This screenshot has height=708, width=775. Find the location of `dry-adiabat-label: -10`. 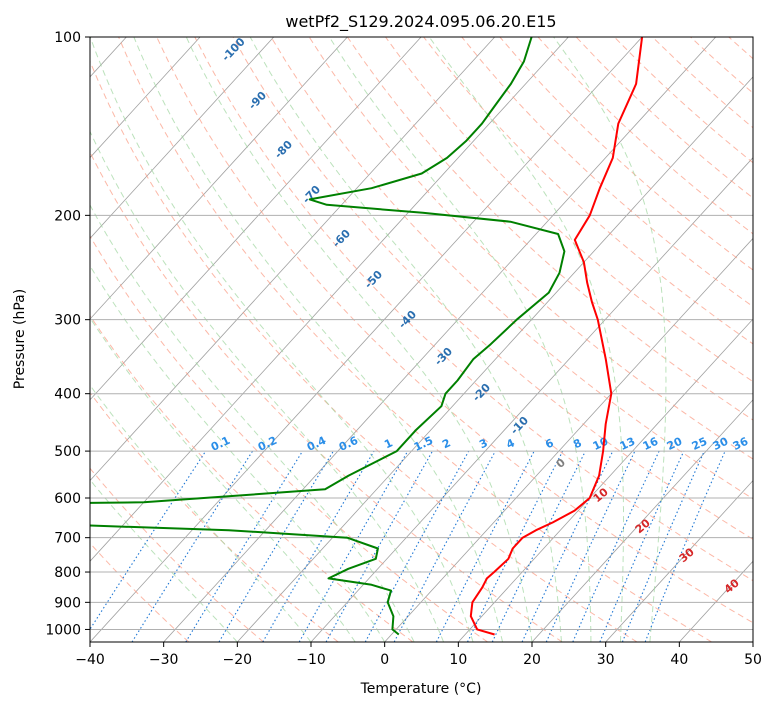

dry-adiabat-label: -10 is located at coordinates (519, 426).